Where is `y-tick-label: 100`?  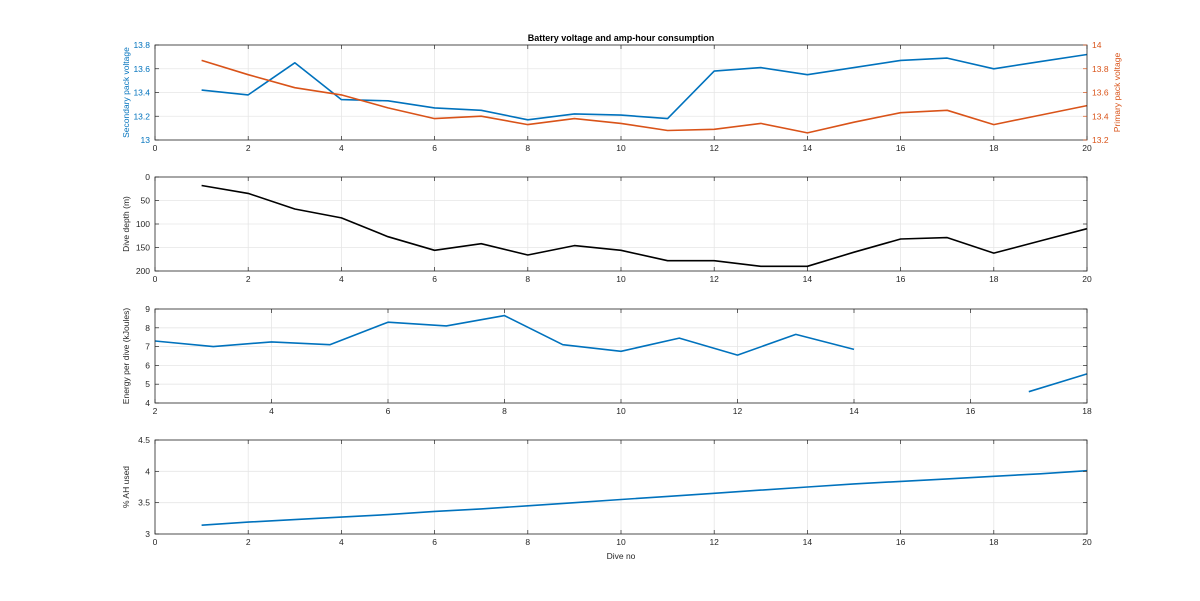 y-tick-label: 100 is located at coordinates (143, 224).